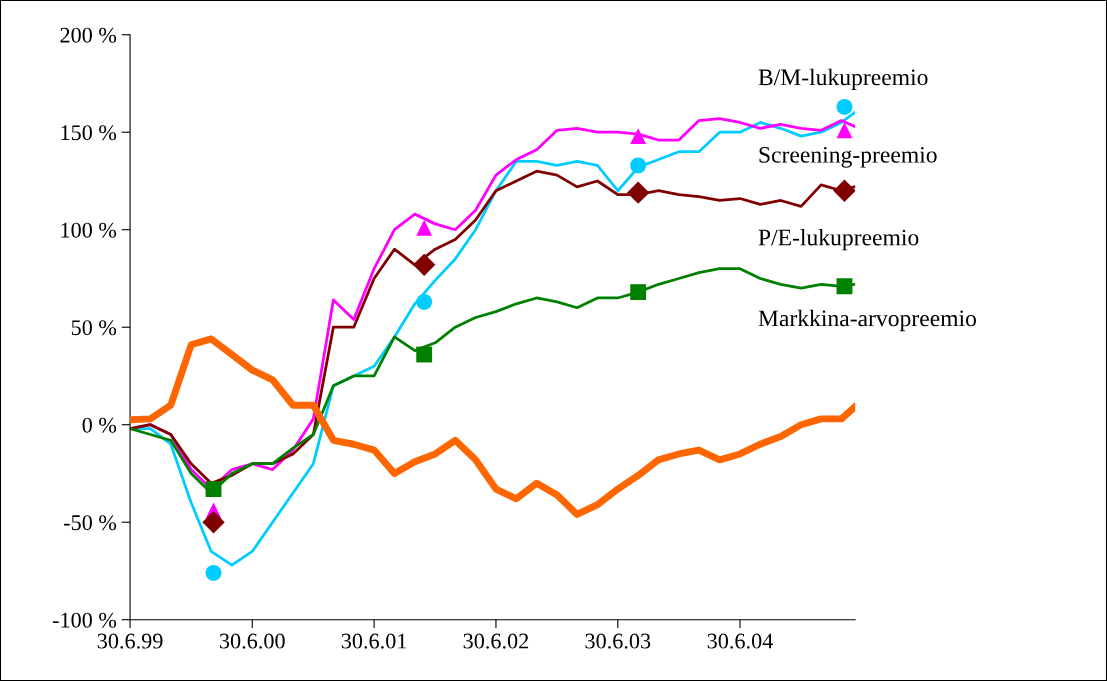 The width and height of the screenshot is (1107, 681). I want to click on y-tick-label: 0 %, so click(99, 425).